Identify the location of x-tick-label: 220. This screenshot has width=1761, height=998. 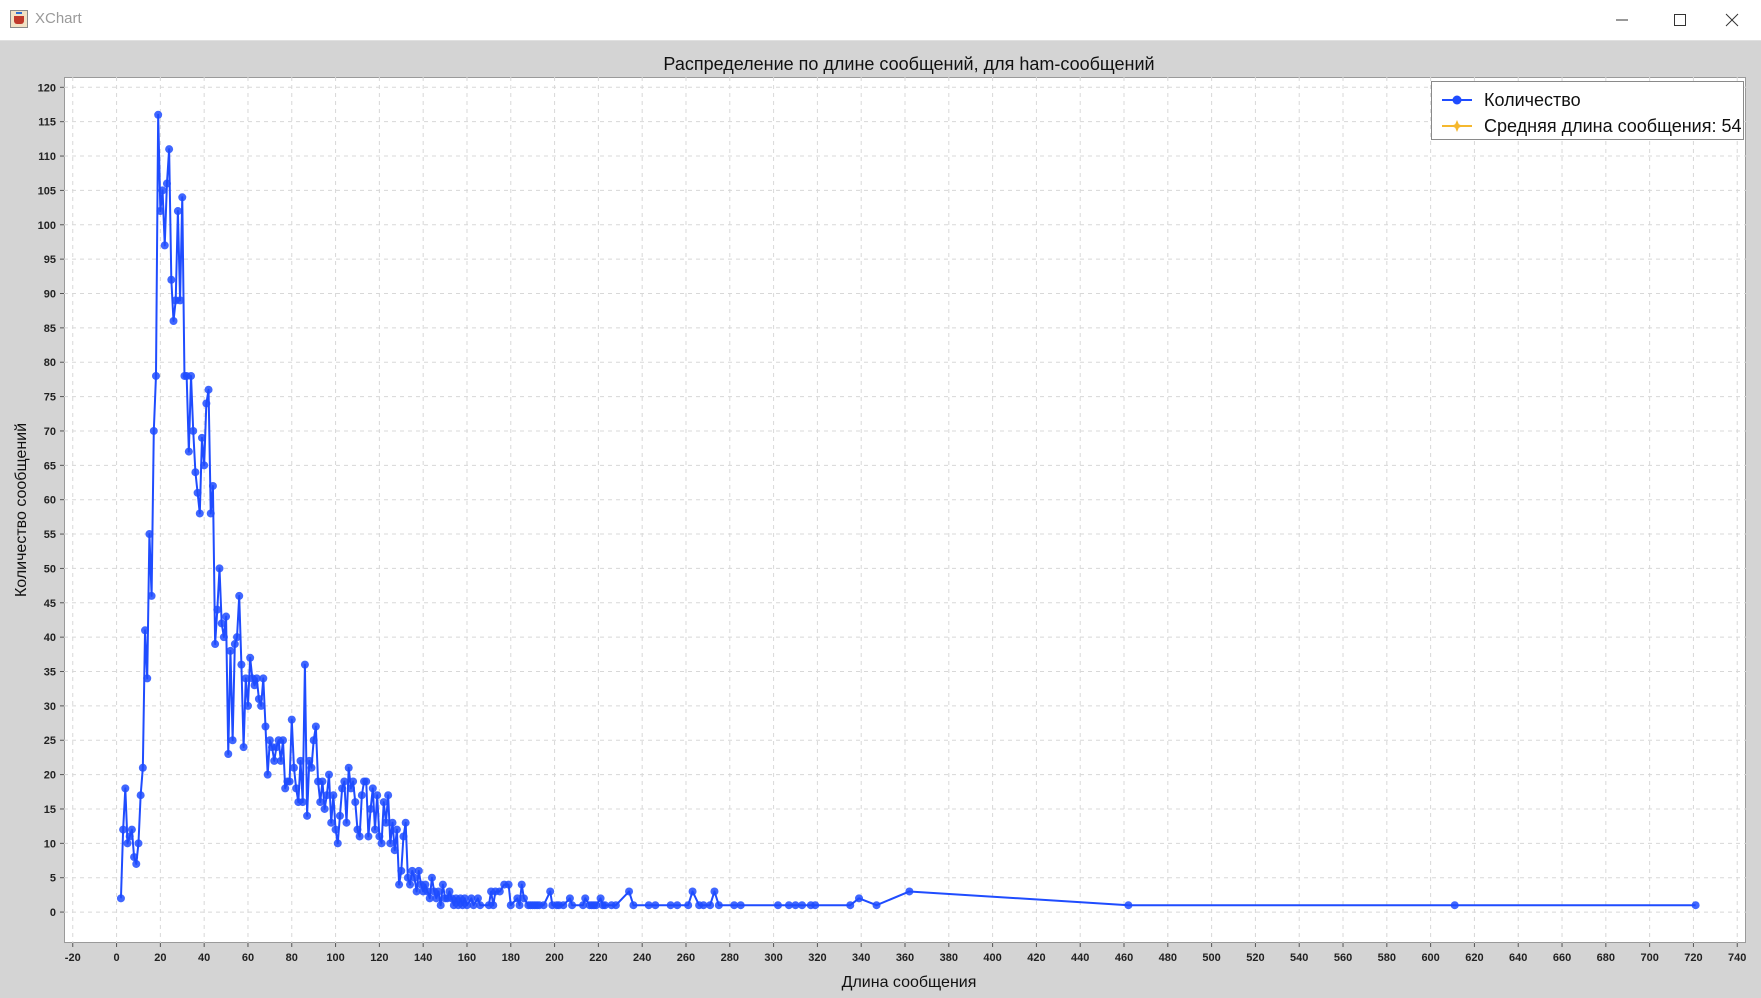
(598, 958).